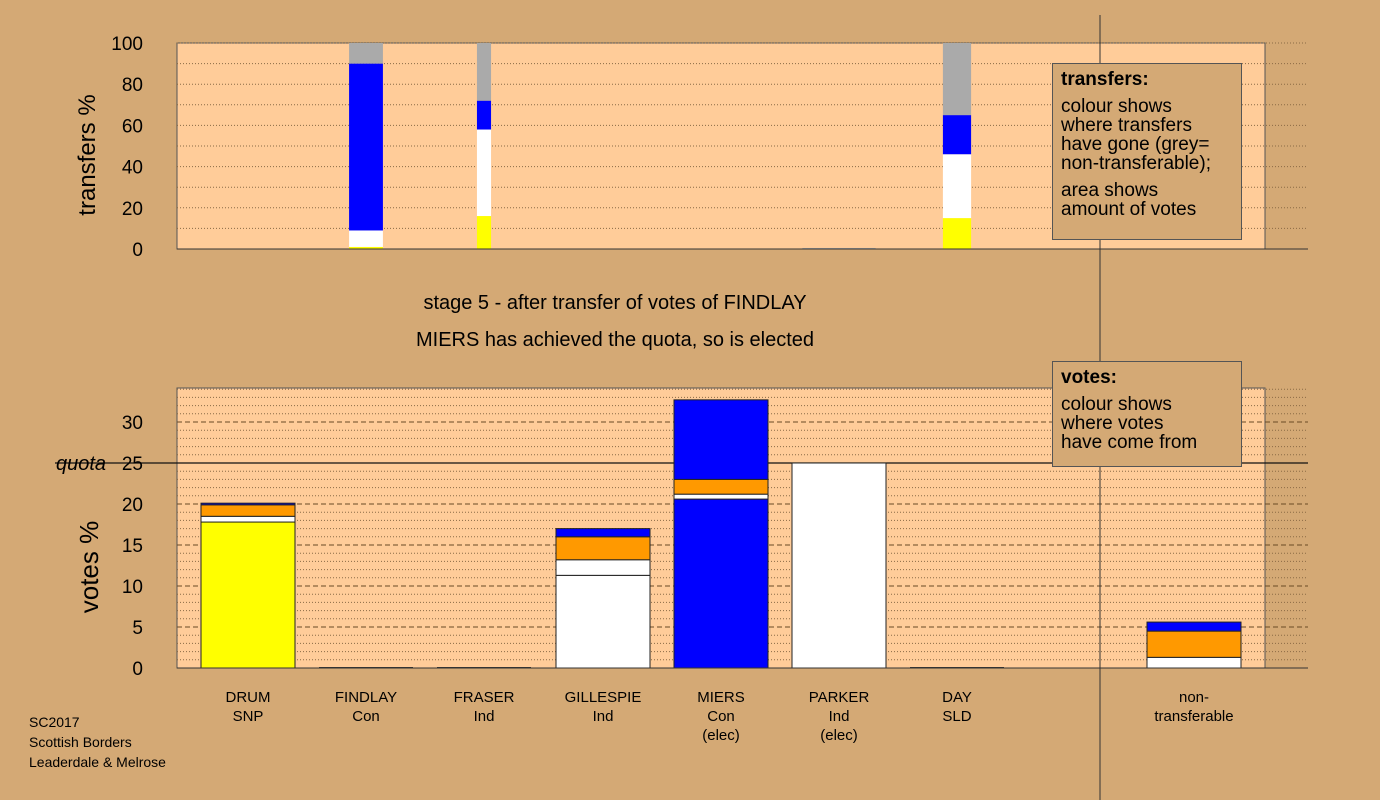 This screenshot has height=800, width=1380. Describe the element at coordinates (127, 44) in the screenshot. I see `transfers-tick-label: 100` at that location.